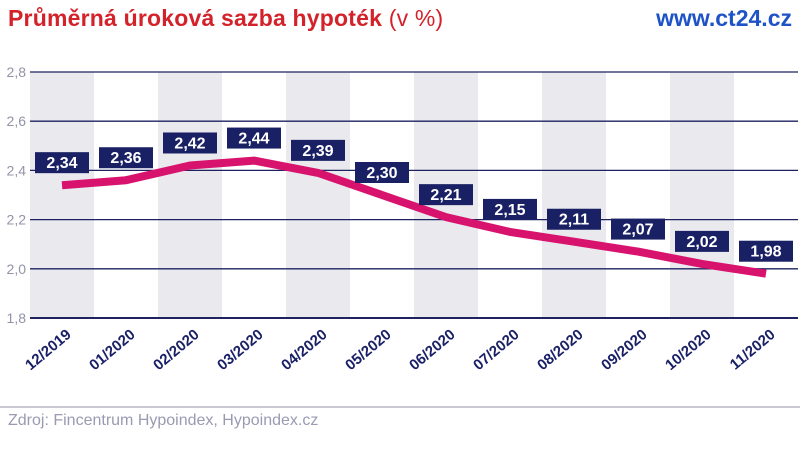 This screenshot has height=449, width=800. Describe the element at coordinates (432, 350) in the screenshot. I see `x-tick-label: 06/2020` at that location.